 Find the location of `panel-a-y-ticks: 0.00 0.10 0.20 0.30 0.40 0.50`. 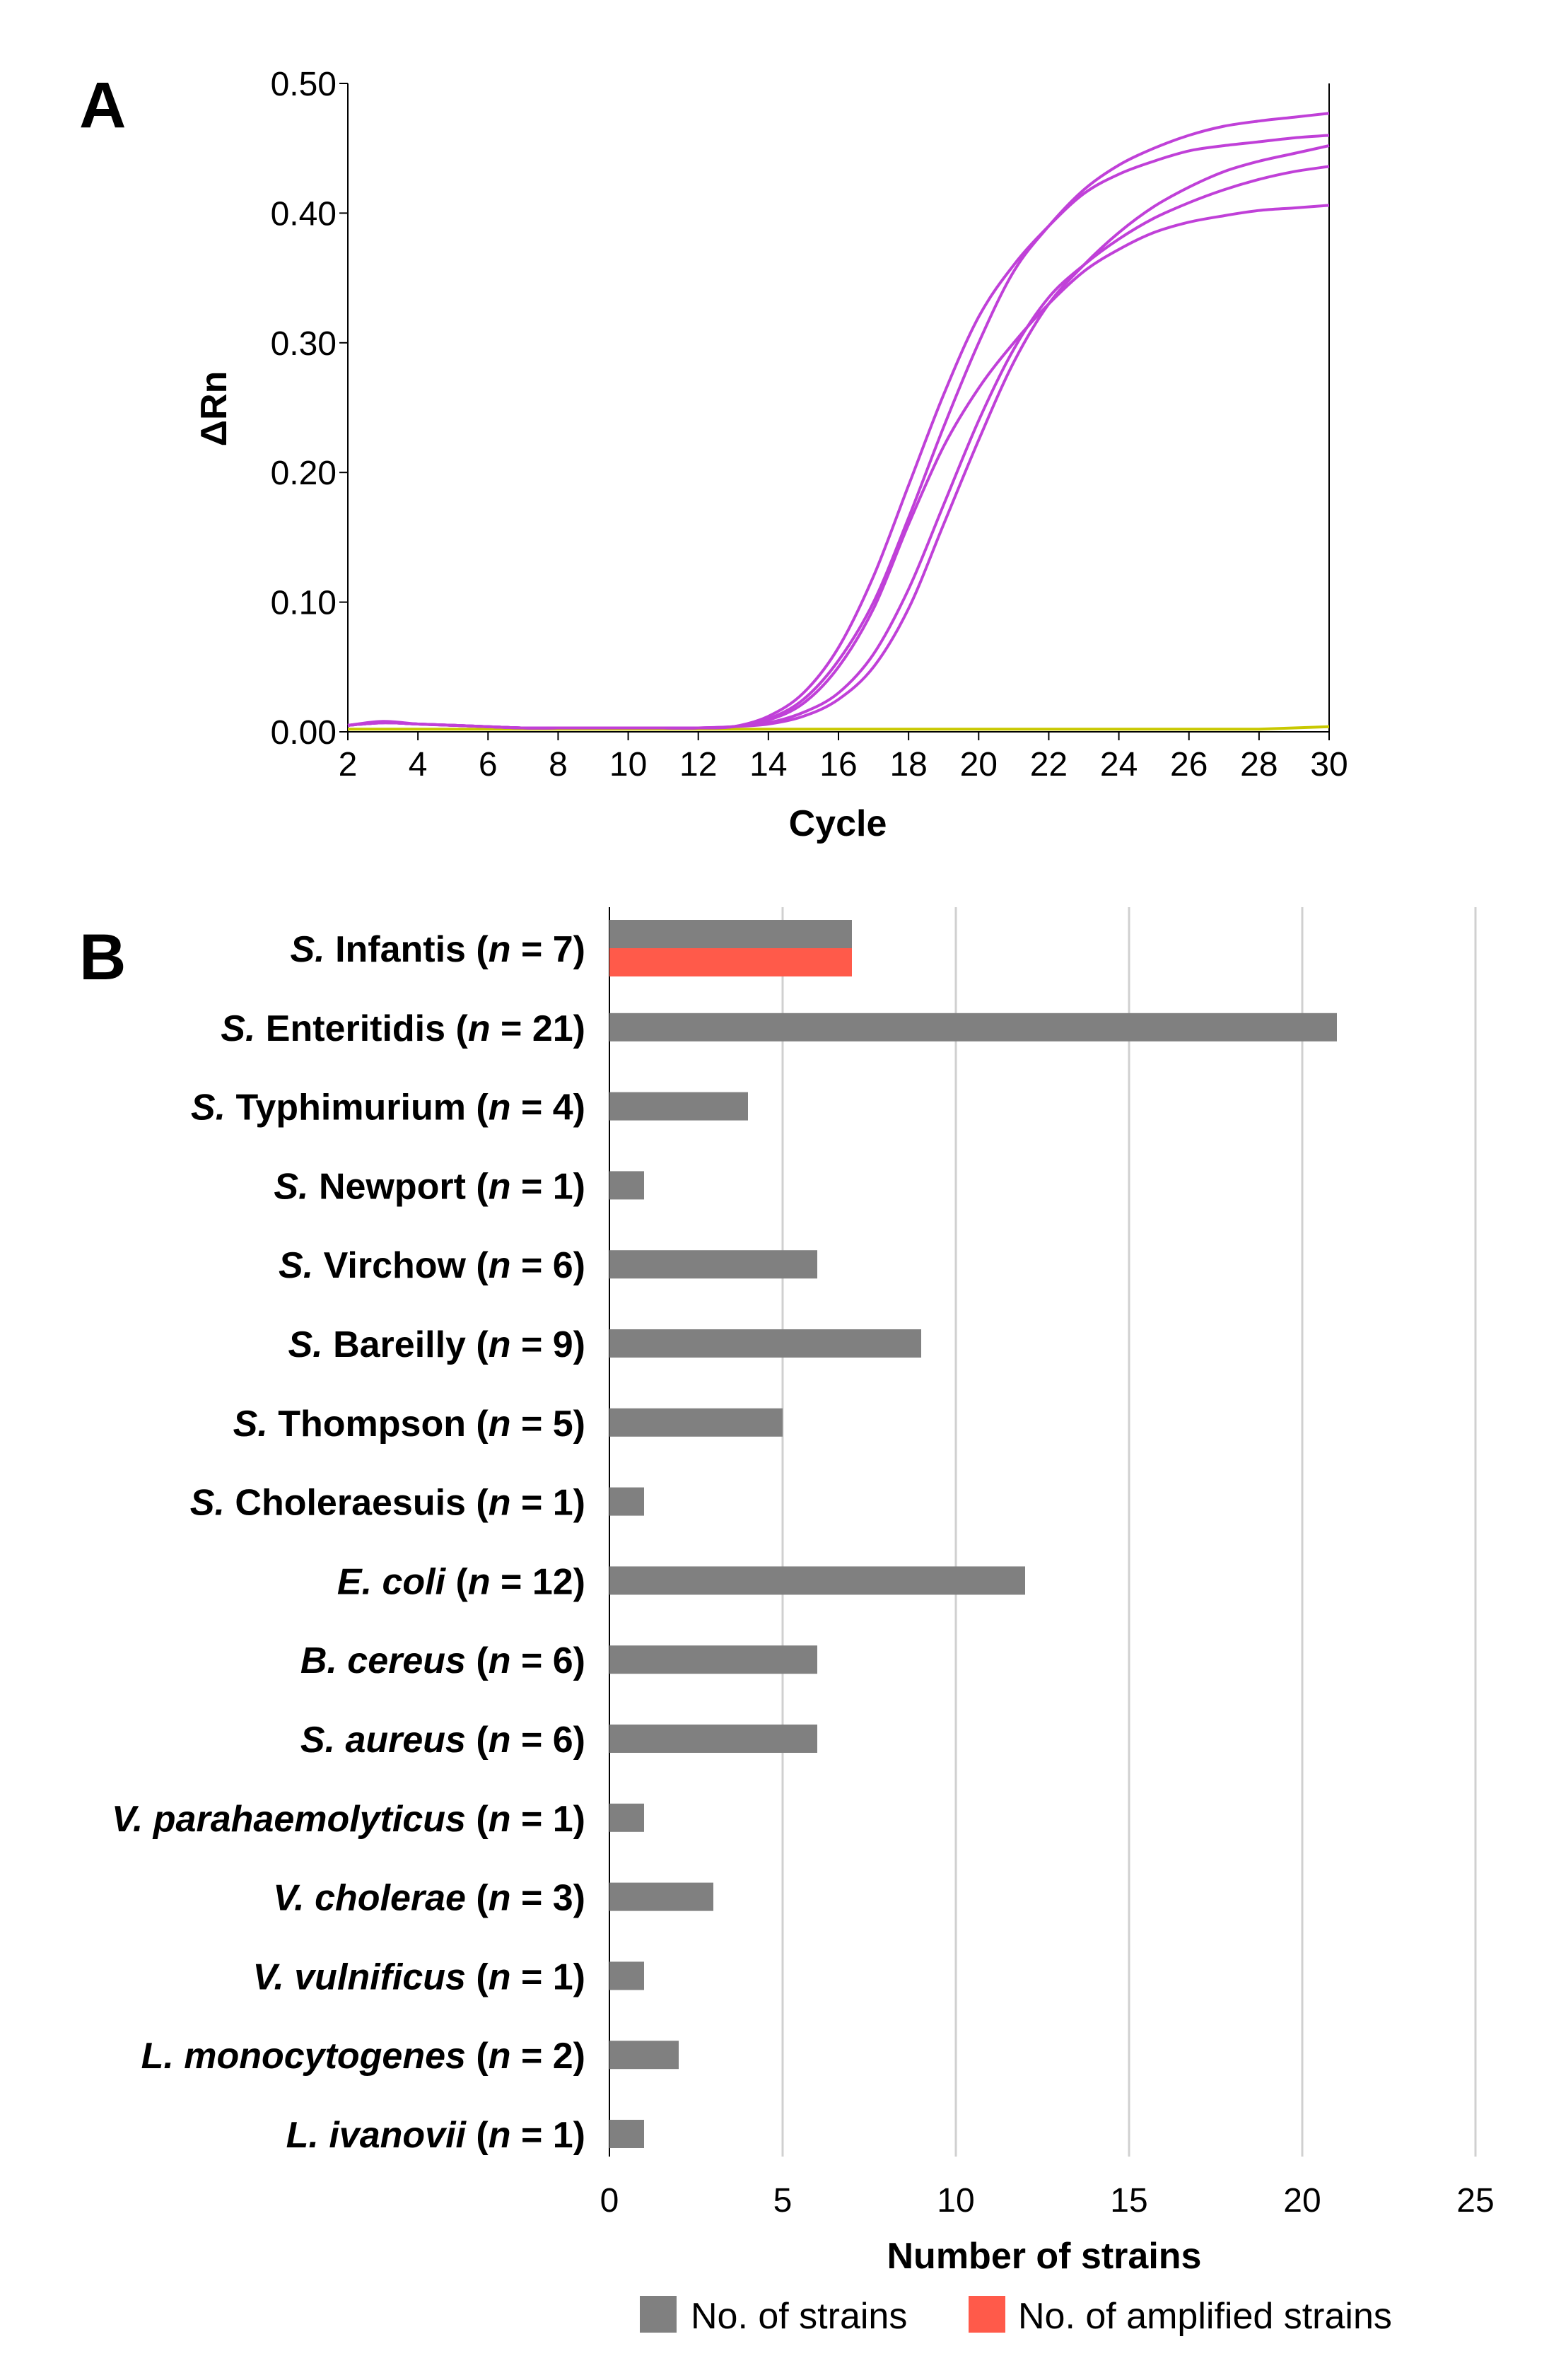

panel-a-y-ticks: 0.00 0.10 0.20 0.30 0.40 0.50 is located at coordinates (310, 409).